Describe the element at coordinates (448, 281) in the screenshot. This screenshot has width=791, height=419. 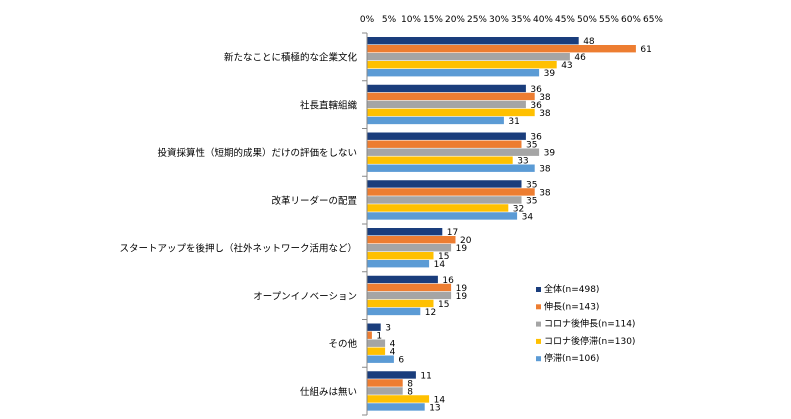
I see `data-label: 16` at that location.